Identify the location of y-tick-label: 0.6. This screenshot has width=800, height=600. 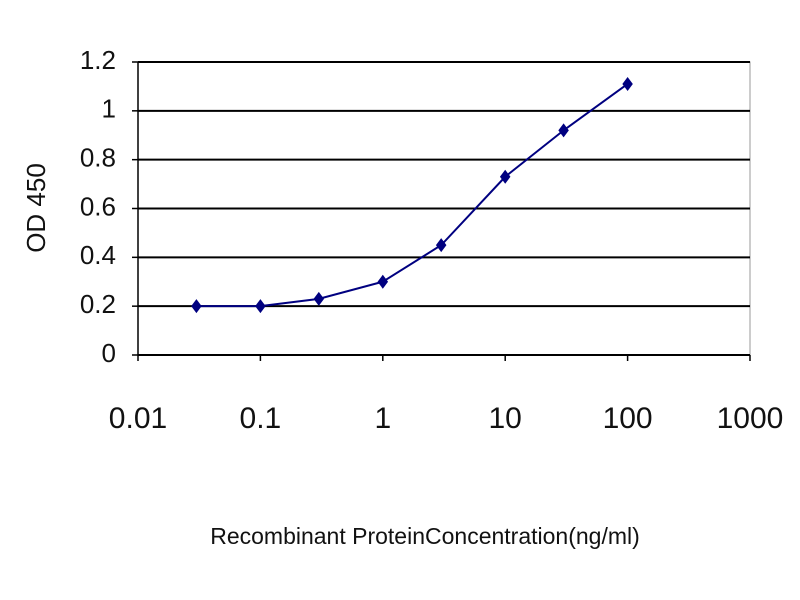
(98, 206).